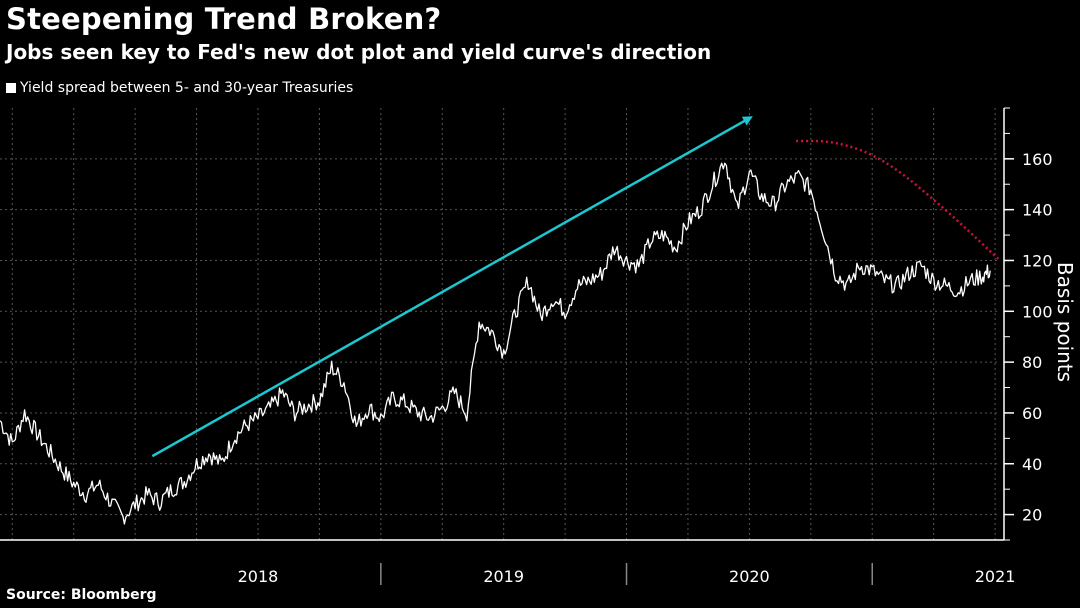  What do you see at coordinates (1037, 260) in the screenshot?
I see `y-tick-label: 120` at bounding box center [1037, 260].